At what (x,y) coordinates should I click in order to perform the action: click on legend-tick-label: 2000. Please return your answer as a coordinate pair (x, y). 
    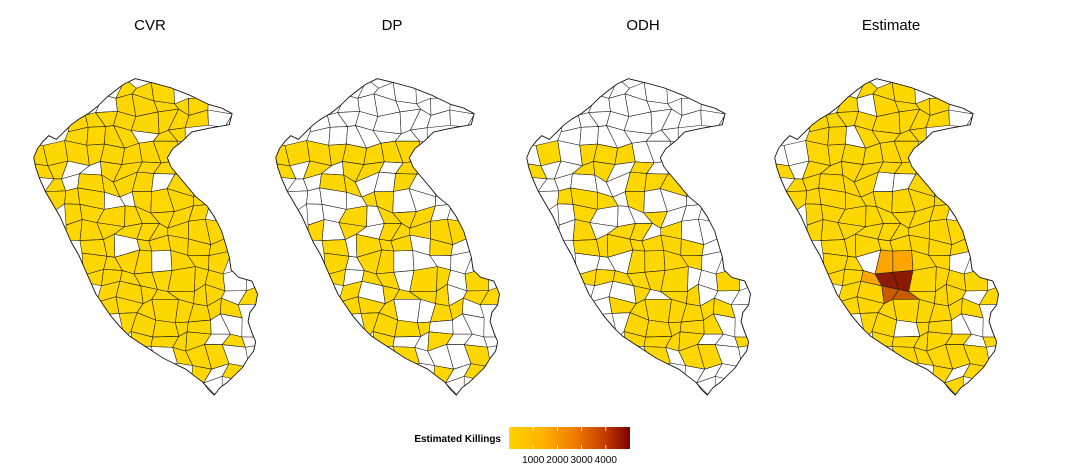
    Looking at the image, I should click on (557, 460).